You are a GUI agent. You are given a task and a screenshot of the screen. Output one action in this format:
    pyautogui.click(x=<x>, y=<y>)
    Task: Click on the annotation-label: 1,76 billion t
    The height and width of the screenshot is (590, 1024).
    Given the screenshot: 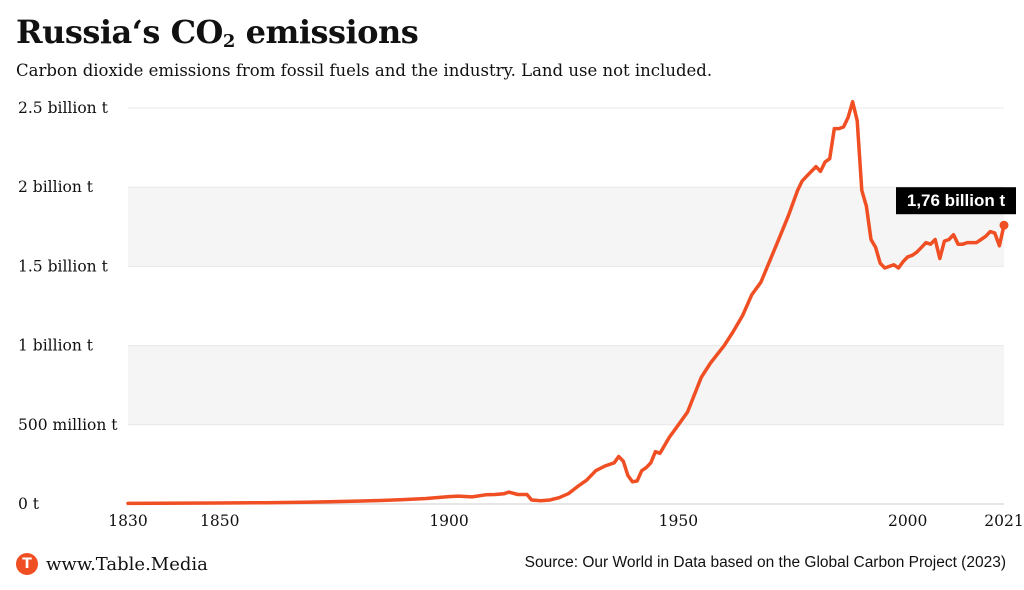 What is the action you would take?
    pyautogui.click(x=956, y=200)
    